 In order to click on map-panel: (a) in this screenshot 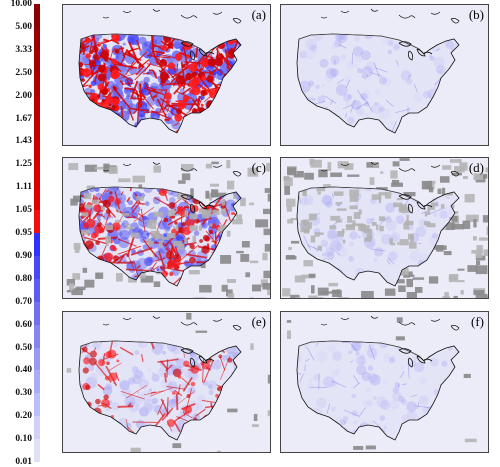, I will do `click(166, 75)`.